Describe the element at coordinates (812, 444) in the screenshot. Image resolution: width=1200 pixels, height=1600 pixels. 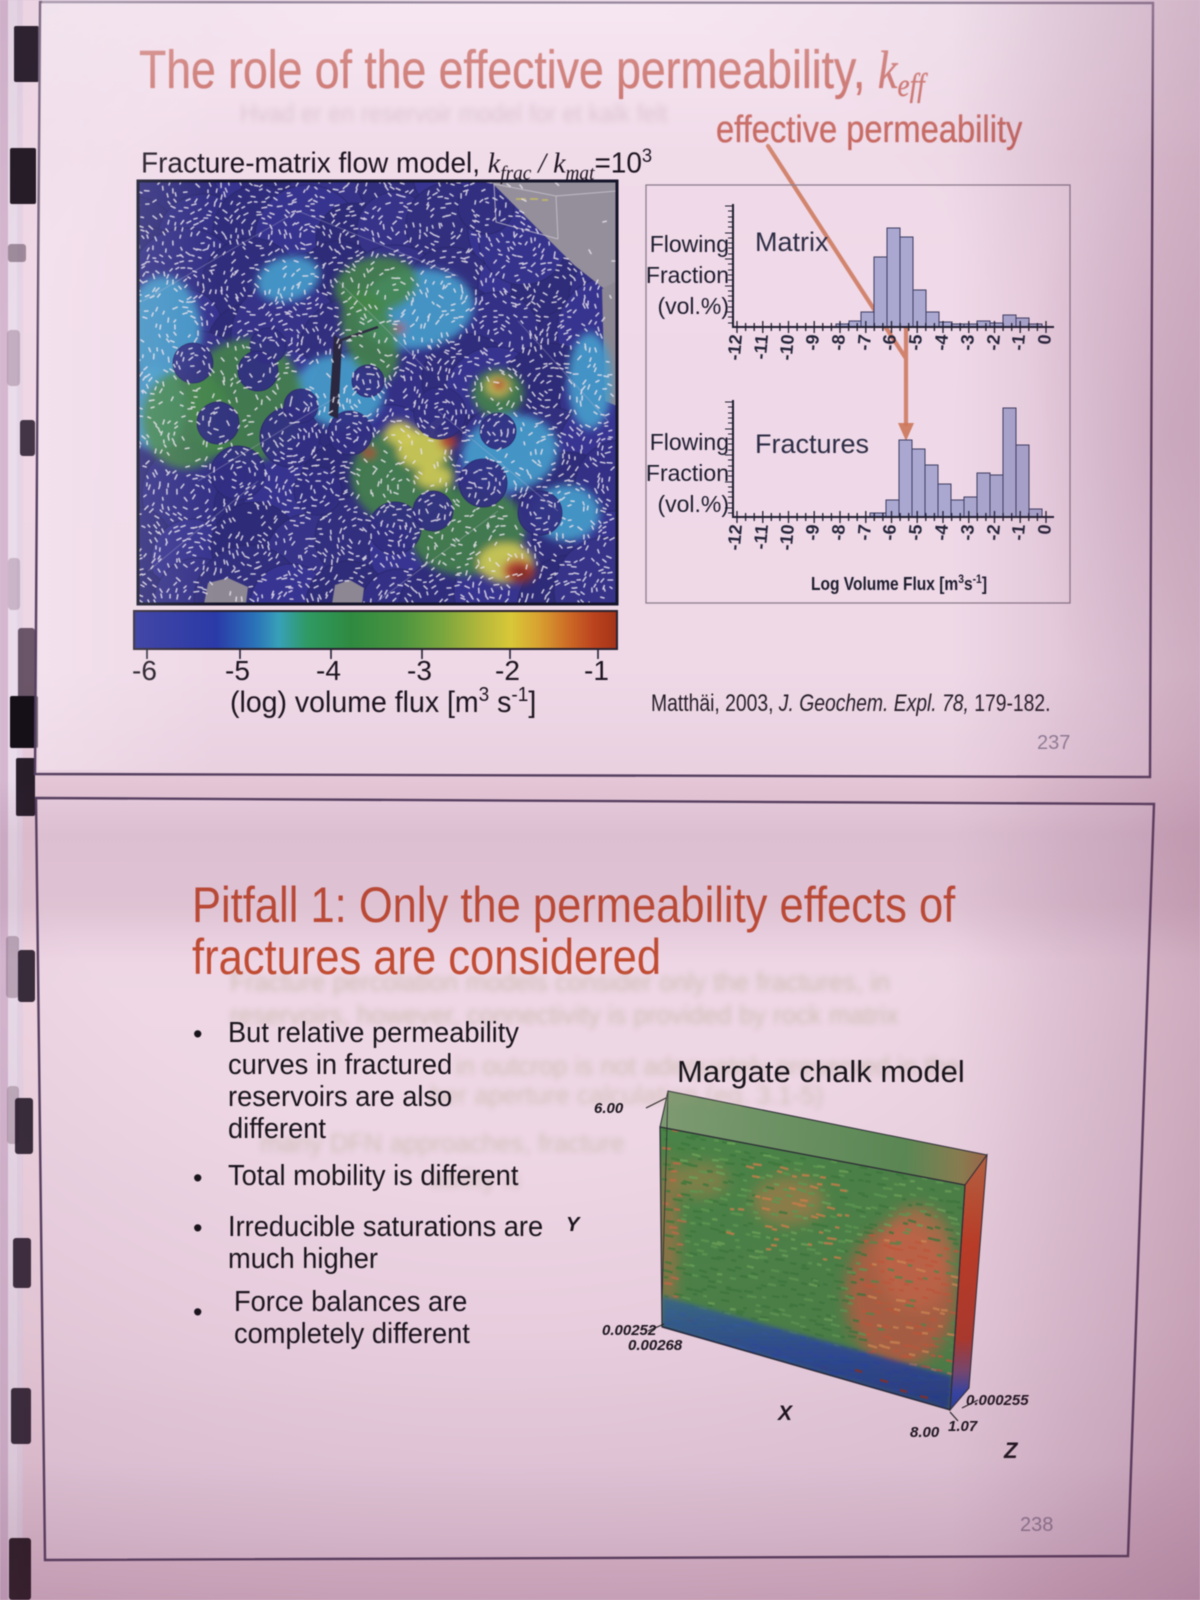
I see `svg-text: Fractures` at that location.